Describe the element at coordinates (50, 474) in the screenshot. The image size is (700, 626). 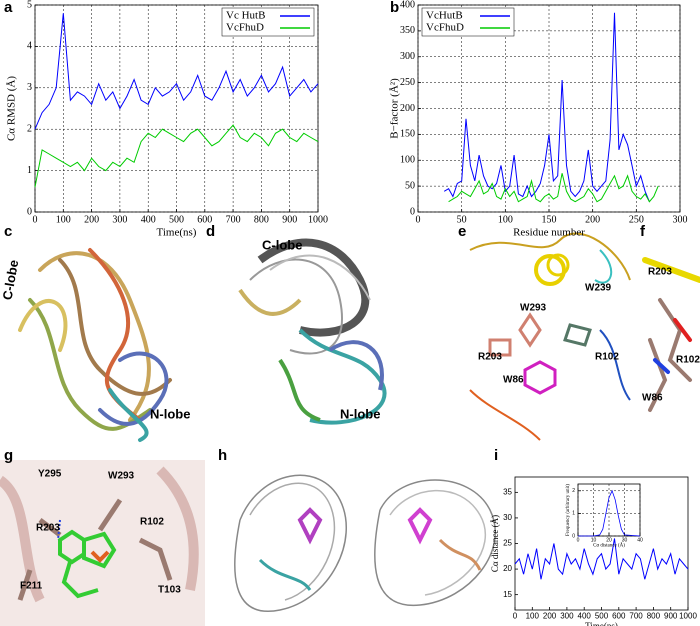
I see `structure-label: Y295` at that location.